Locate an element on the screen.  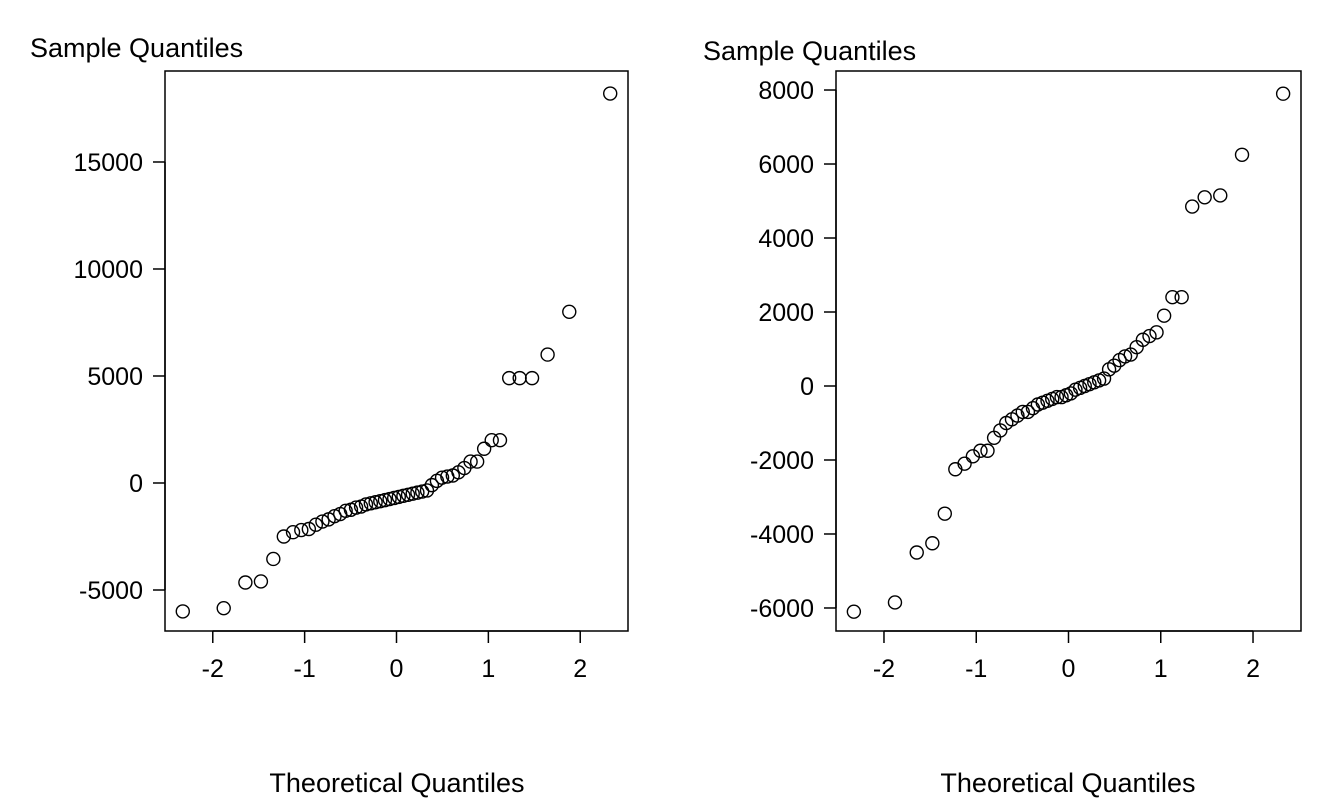
y-tick-label: -4000 is located at coordinates (782, 535).